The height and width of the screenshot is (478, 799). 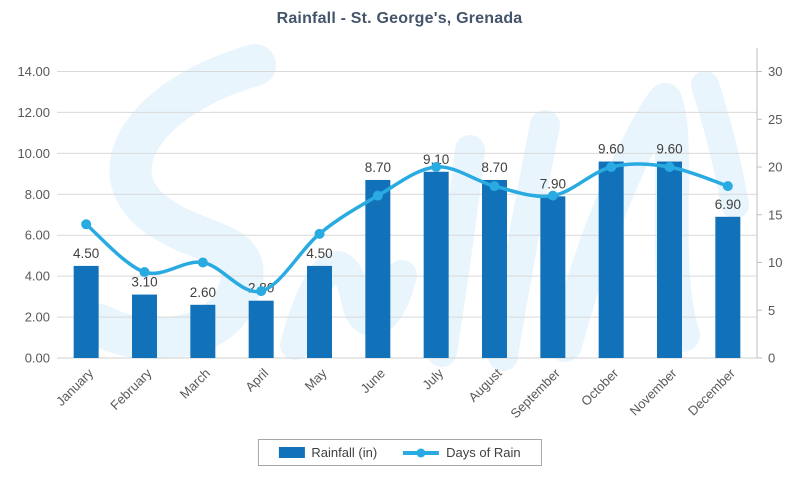 What do you see at coordinates (144, 272) in the screenshot?
I see `line-marker-february` at bounding box center [144, 272].